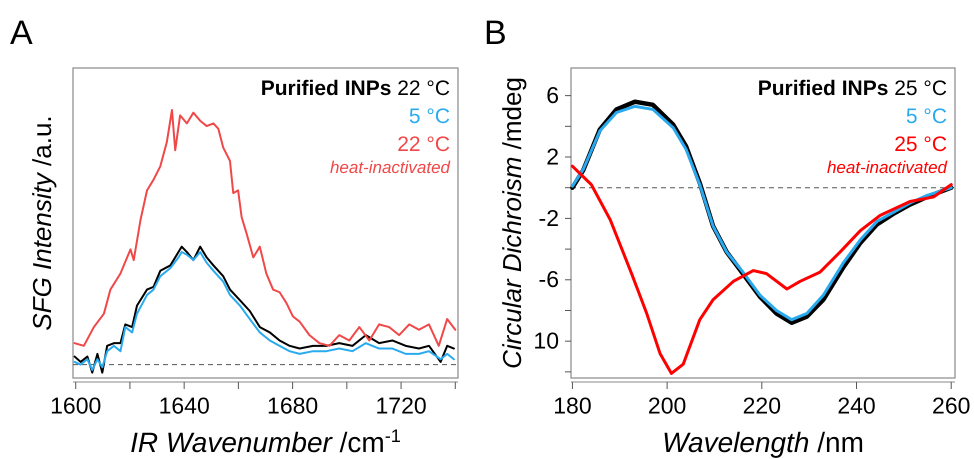  Describe the element at coordinates (76, 405) in the screenshot. I see `x-tick-label: 1600` at that location.